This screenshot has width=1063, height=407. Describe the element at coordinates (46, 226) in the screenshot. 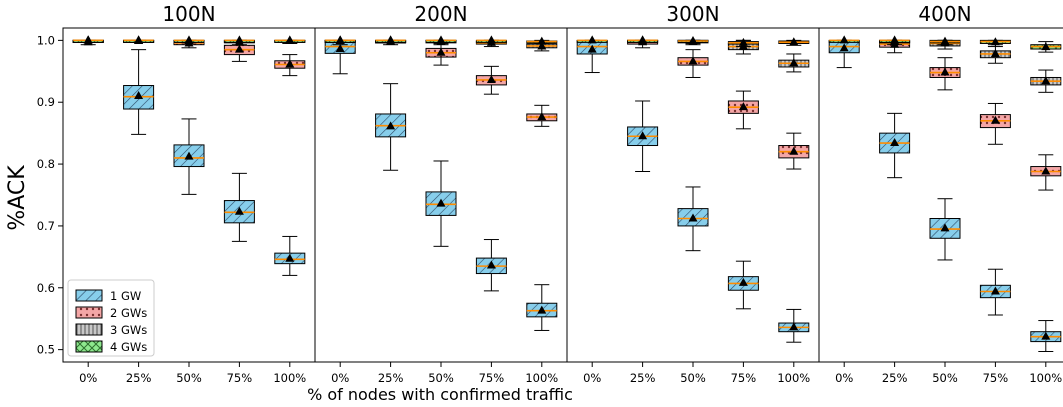

I see `y-tick-label: 0.7` at that location.